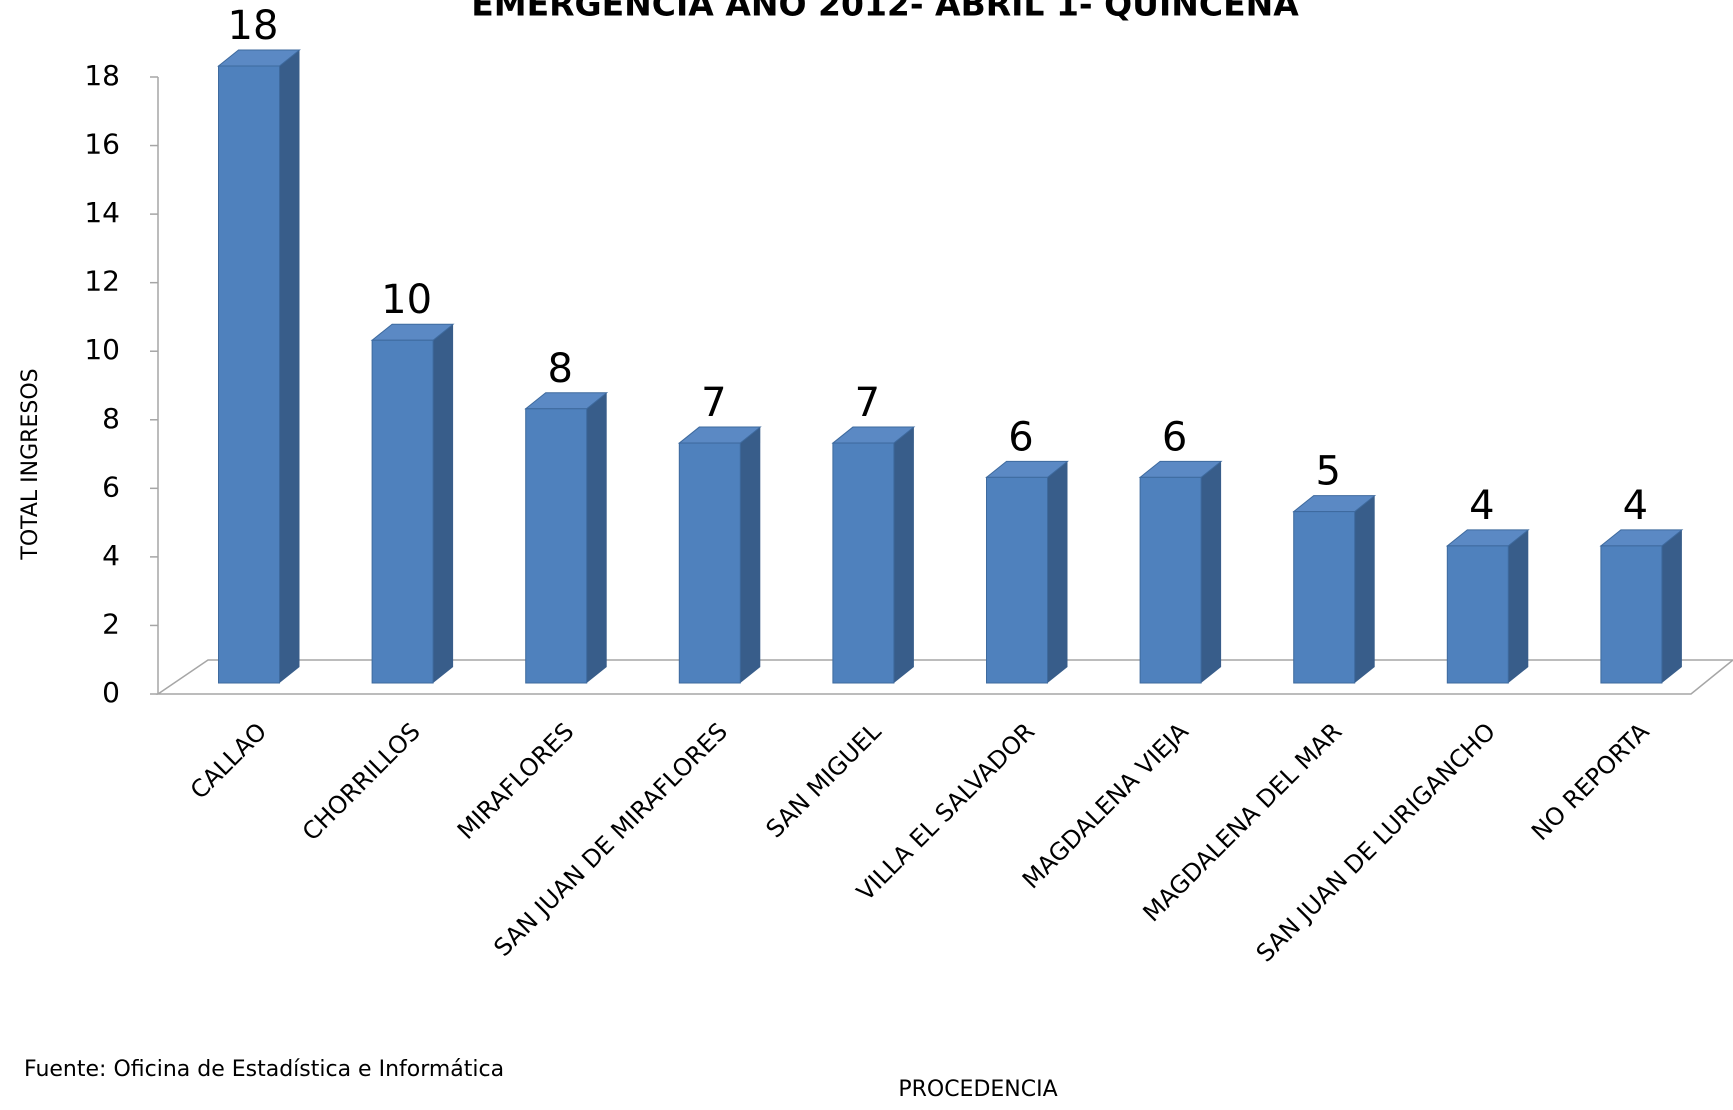  Describe the element at coordinates (559, 369) in the screenshot. I see `value-label: 8` at that location.